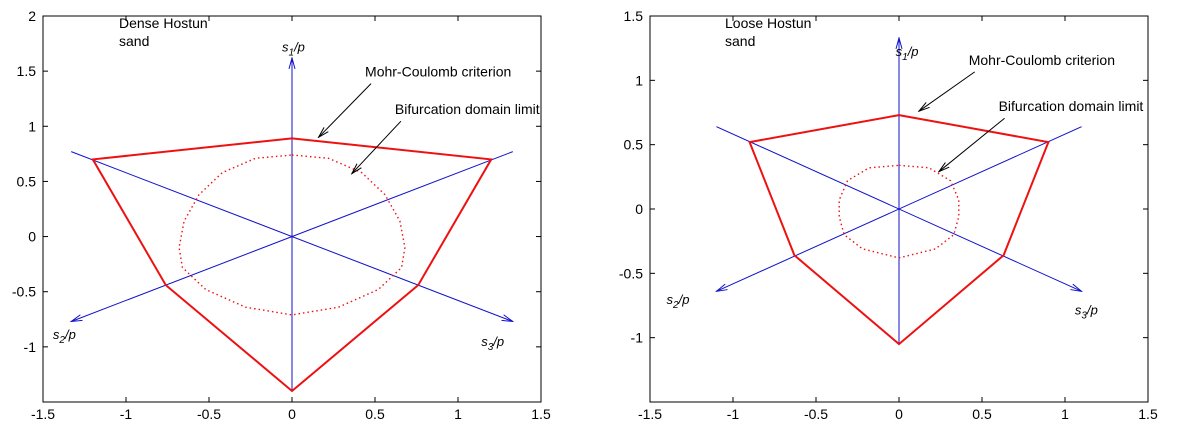  Describe the element at coordinates (375, 414) in the screenshot. I see `left-xtick-label: 0.5` at that location.